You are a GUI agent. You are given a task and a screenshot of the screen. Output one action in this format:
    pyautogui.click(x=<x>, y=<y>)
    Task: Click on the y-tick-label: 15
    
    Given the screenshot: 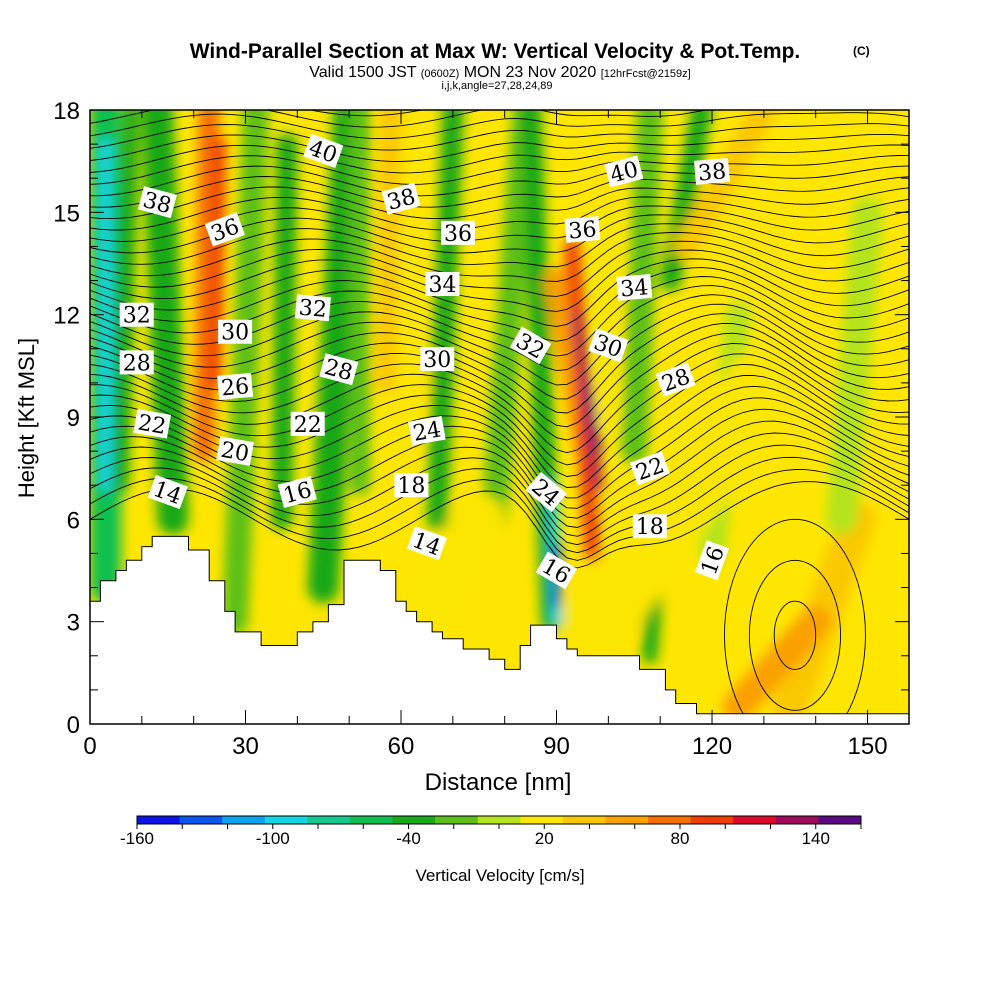 What is the action you would take?
    pyautogui.click(x=66, y=213)
    